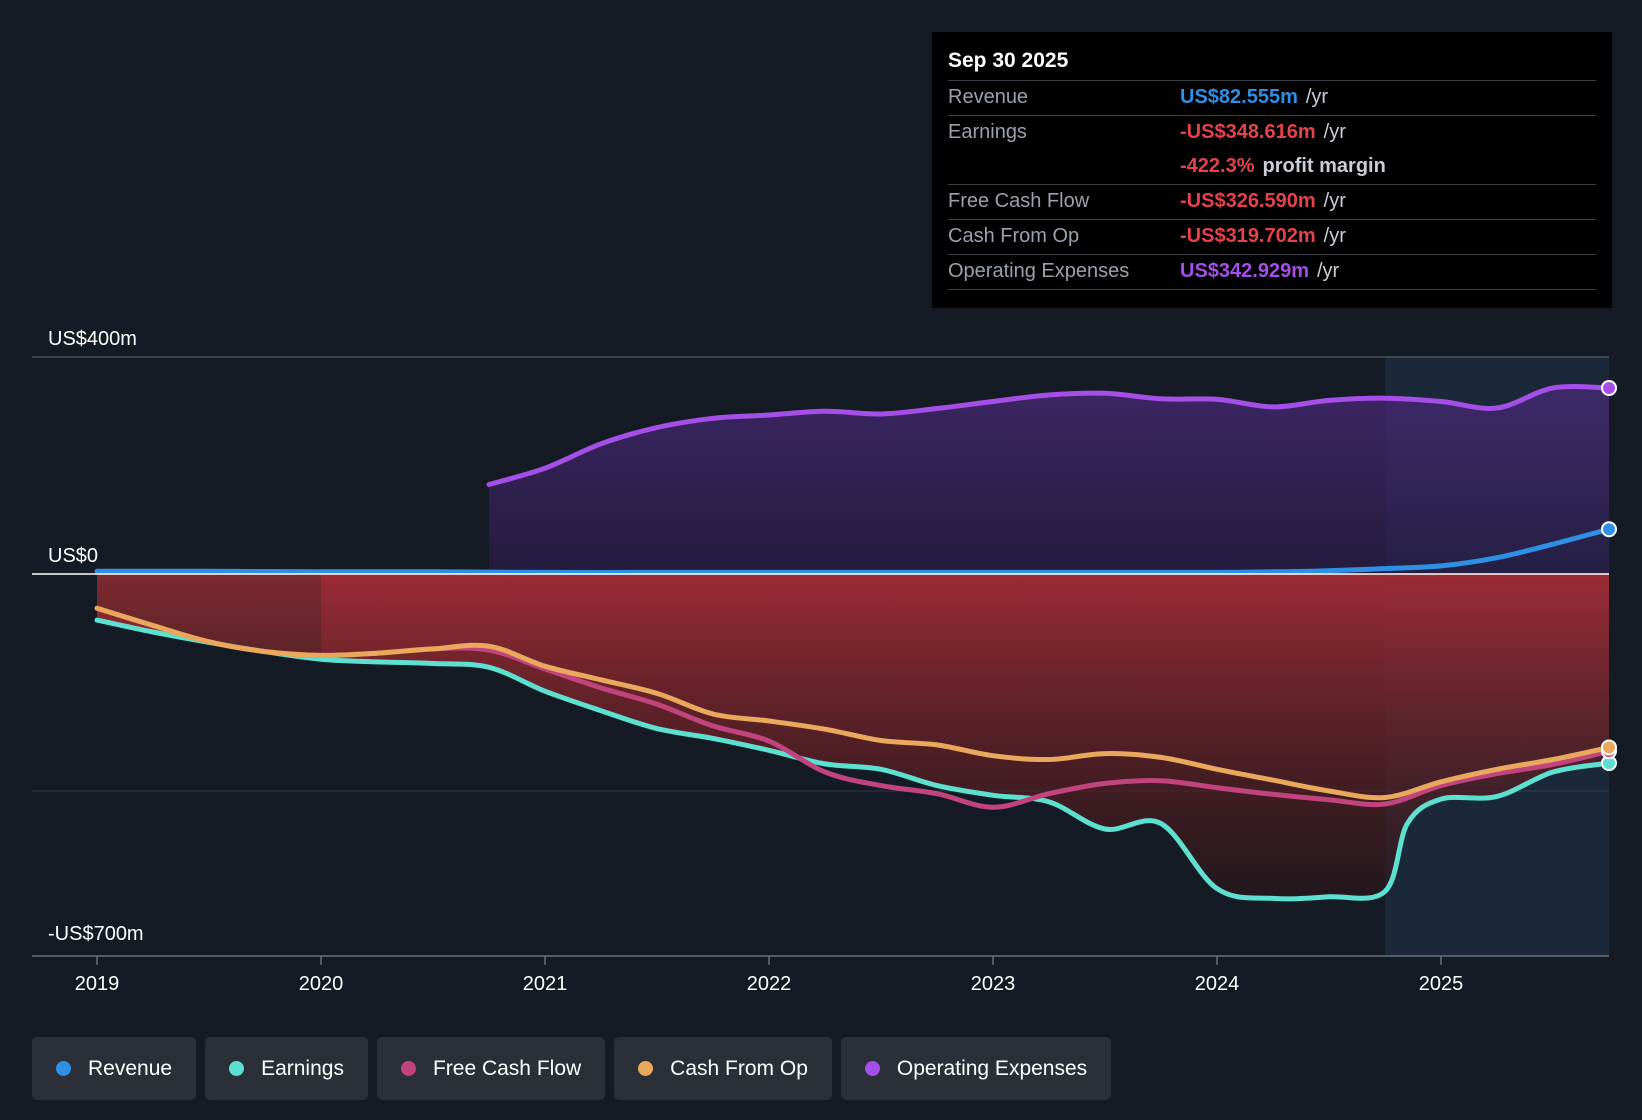 Image resolution: width=1642 pixels, height=1120 pixels. What do you see at coordinates (1324, 166) in the screenshot?
I see `tooltip-unit: profit margin` at bounding box center [1324, 166].